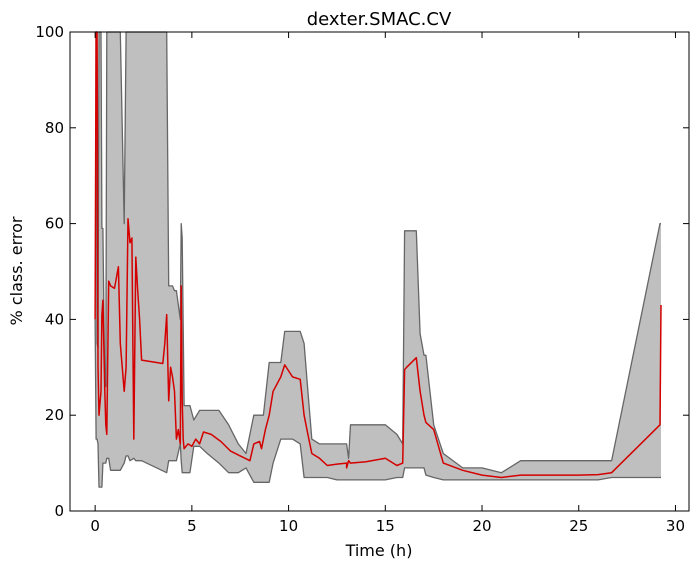 This screenshot has width=699, height=570. Describe the element at coordinates (49, 32) in the screenshot. I see `y-tick-label: 100` at that location.